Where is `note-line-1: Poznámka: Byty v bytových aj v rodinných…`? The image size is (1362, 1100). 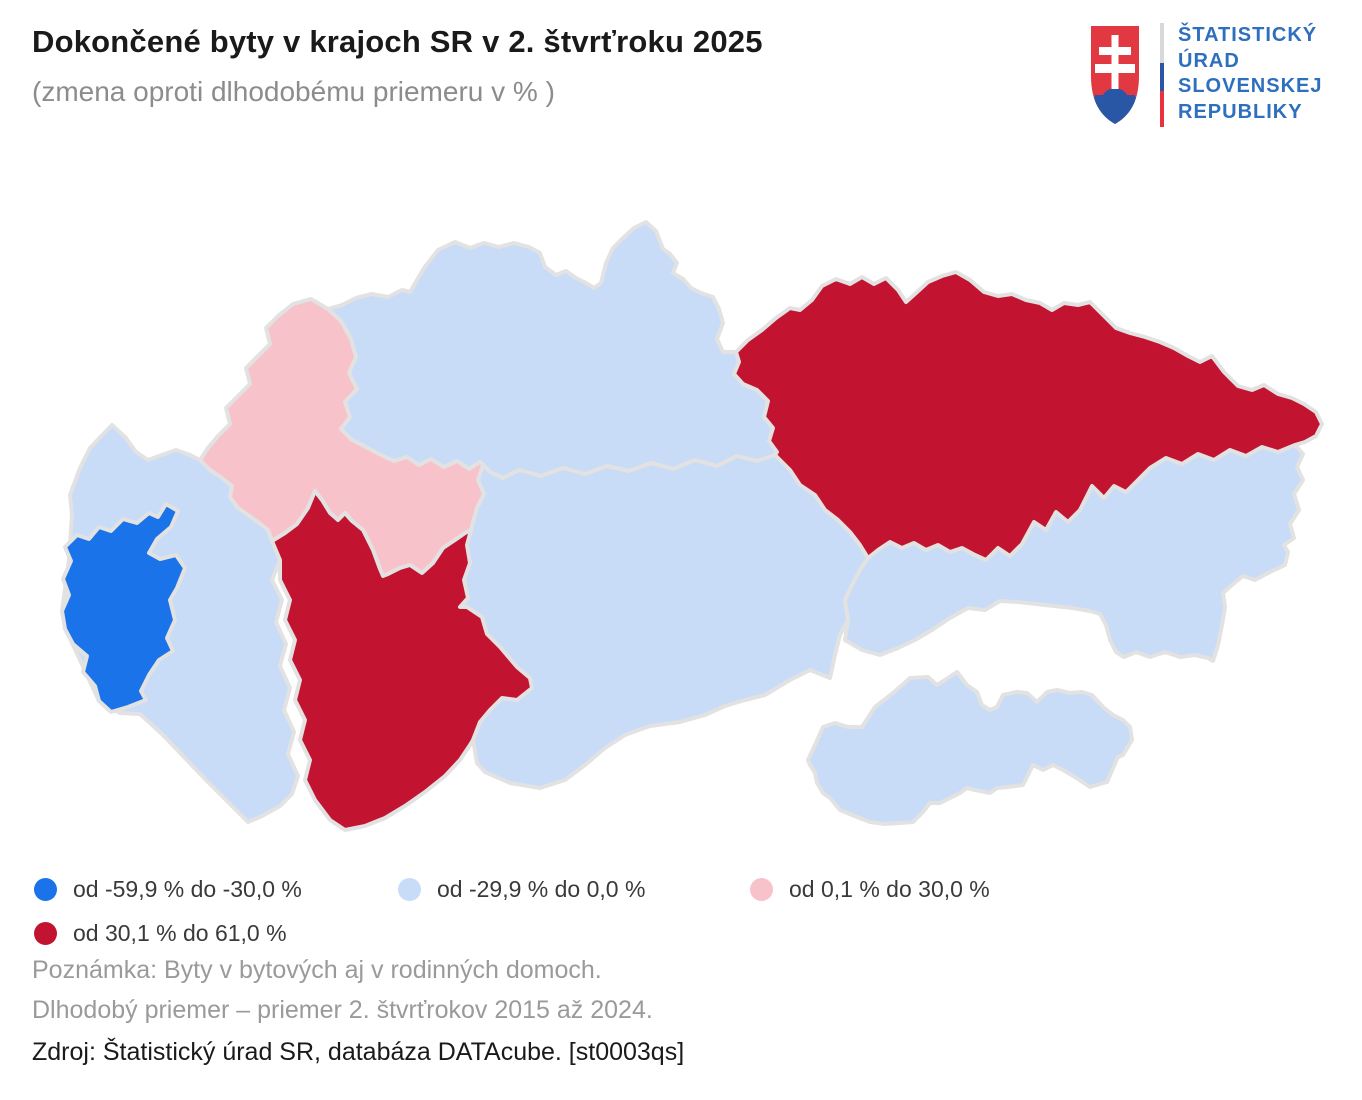
note-line-1: Poznámka: Byty v bytových aj v rodinných… is located at coordinates (317, 970).